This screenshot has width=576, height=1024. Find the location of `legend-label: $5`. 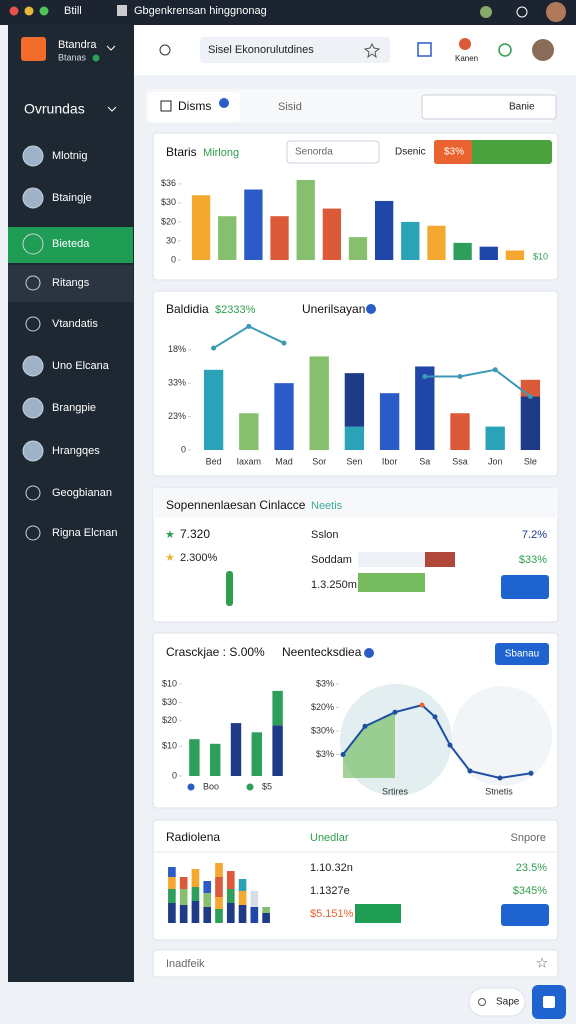

legend-label: $5 is located at coordinates (267, 786).